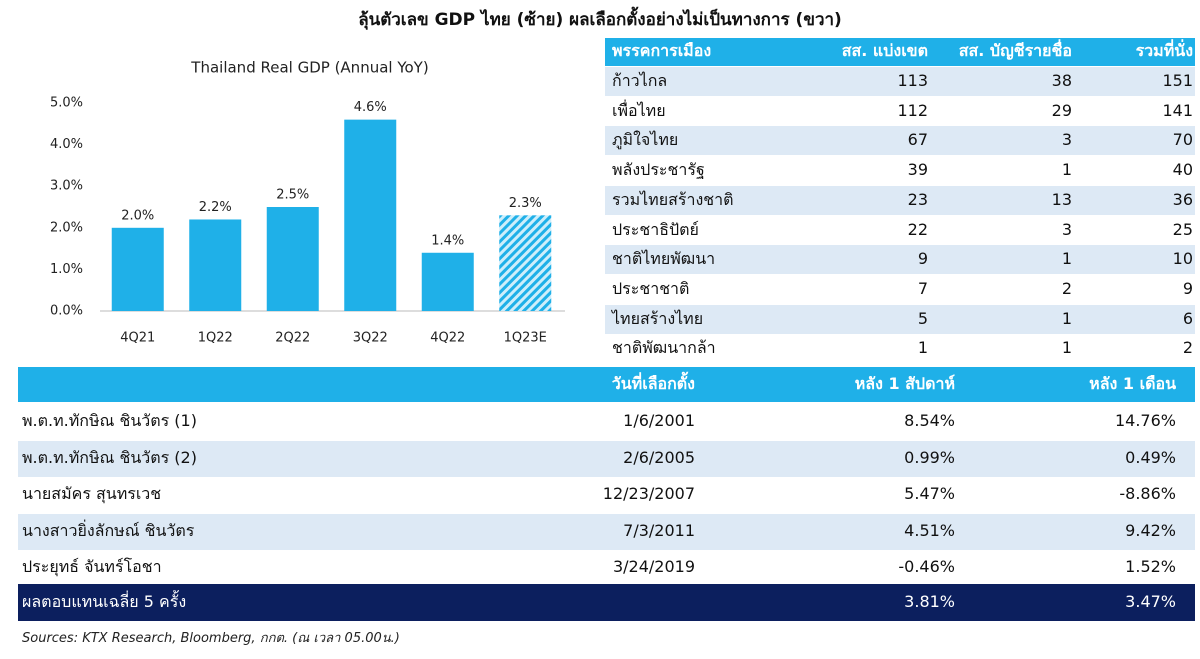  I want to click on table-cell: 12/23/2007, so click(648, 493).